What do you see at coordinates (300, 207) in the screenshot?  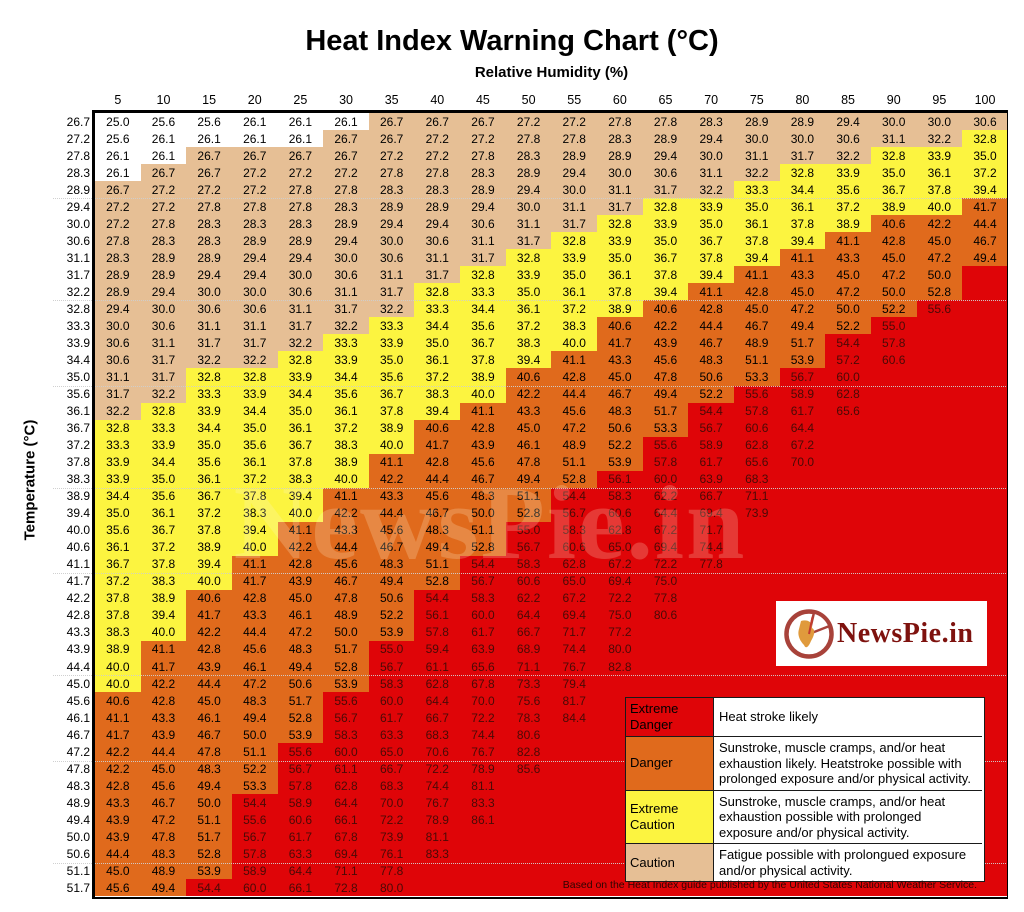 I see `heat-index-cell: 27.8` at bounding box center [300, 207].